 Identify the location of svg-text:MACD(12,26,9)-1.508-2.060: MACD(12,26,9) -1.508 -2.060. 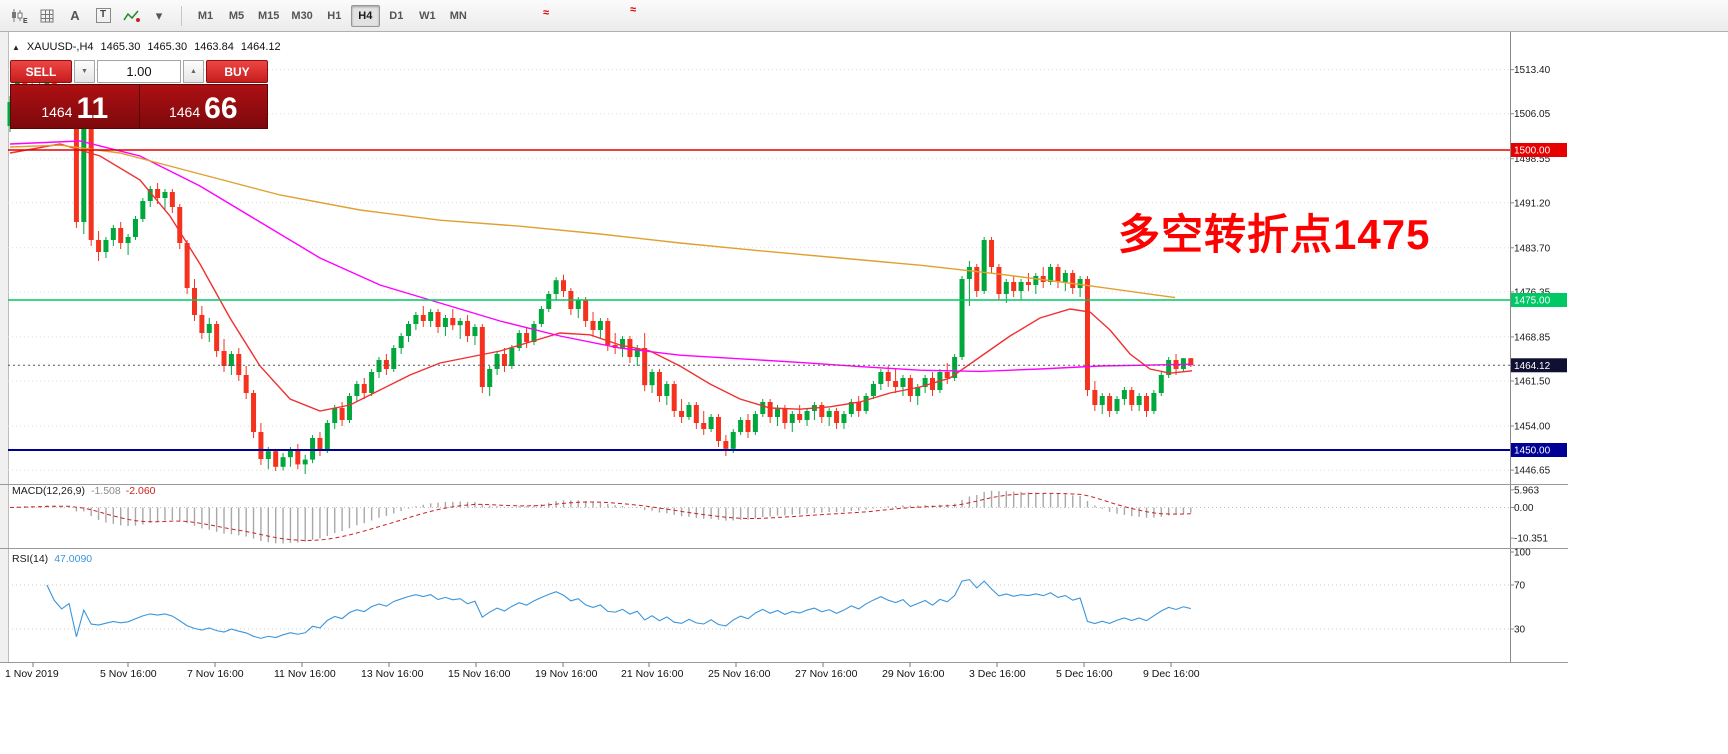
(84, 491).